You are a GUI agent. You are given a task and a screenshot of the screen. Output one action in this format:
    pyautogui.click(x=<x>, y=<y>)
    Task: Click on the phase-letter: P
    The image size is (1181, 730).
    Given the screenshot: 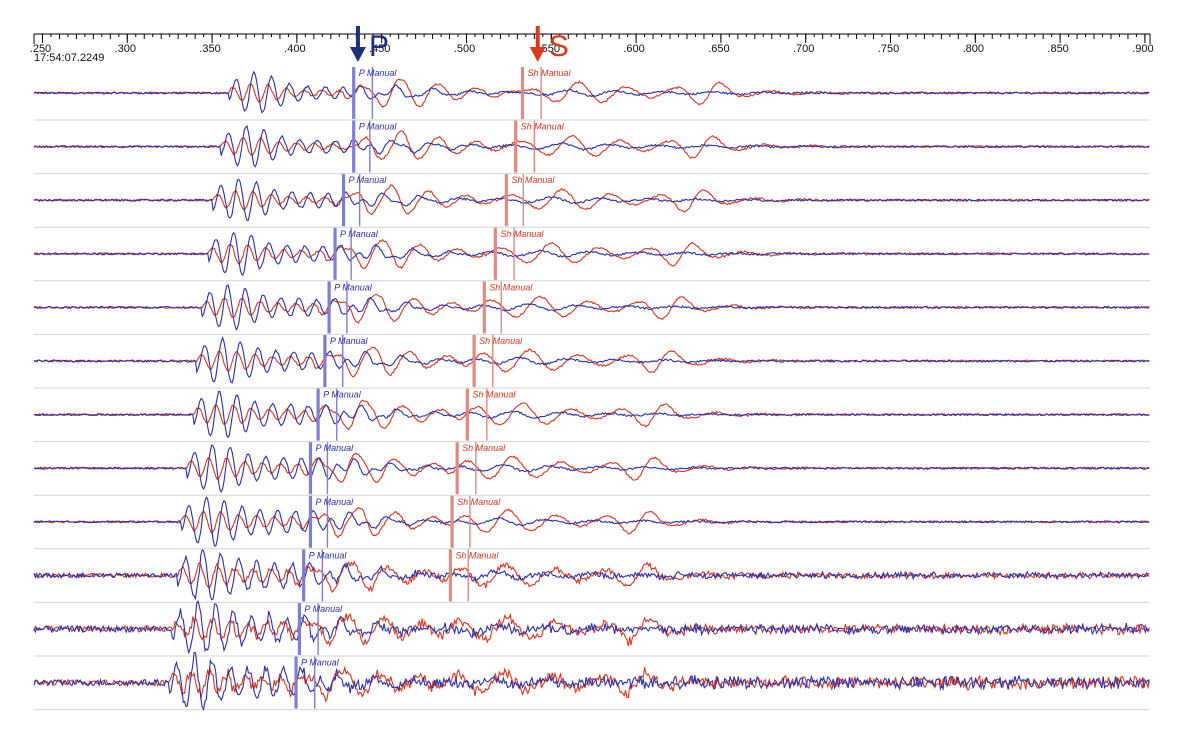 What is the action you would take?
    pyautogui.click(x=379, y=46)
    